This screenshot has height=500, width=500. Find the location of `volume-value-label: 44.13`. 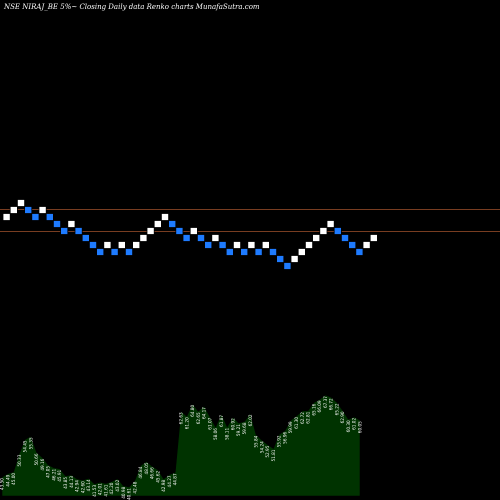

volume-value-label: 44.13 is located at coordinates (71, 482).